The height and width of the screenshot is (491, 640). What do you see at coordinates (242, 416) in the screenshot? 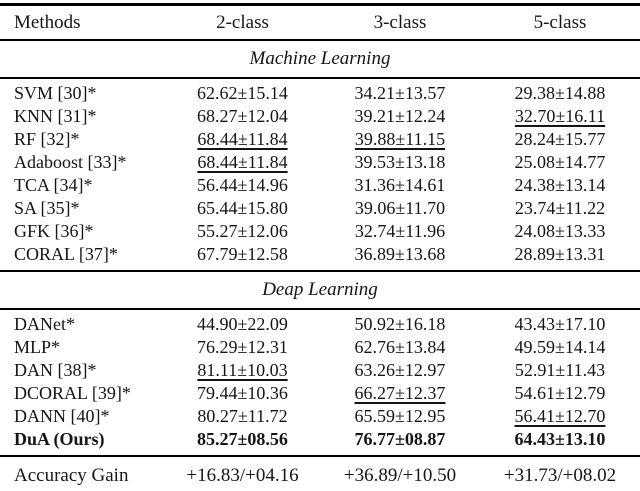
I see `value-cell: 80.27±11.72` at bounding box center [242, 416].